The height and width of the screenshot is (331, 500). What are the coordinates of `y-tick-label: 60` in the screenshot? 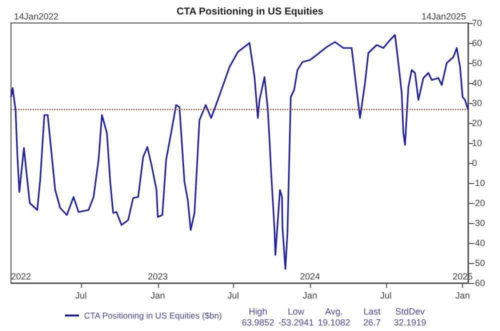 It's located at (477, 43).